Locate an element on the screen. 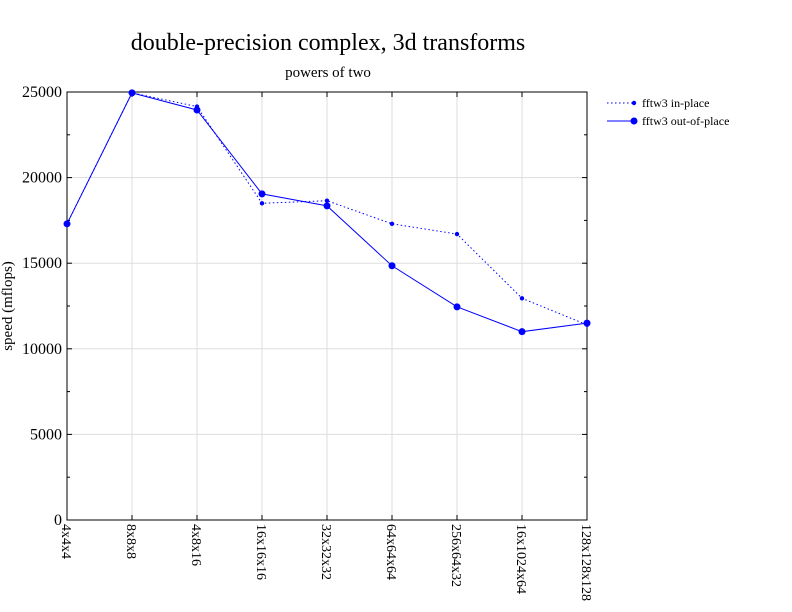 This screenshot has width=792, height=612. x-tick-label: 16x1024x64 is located at coordinates (520, 559).